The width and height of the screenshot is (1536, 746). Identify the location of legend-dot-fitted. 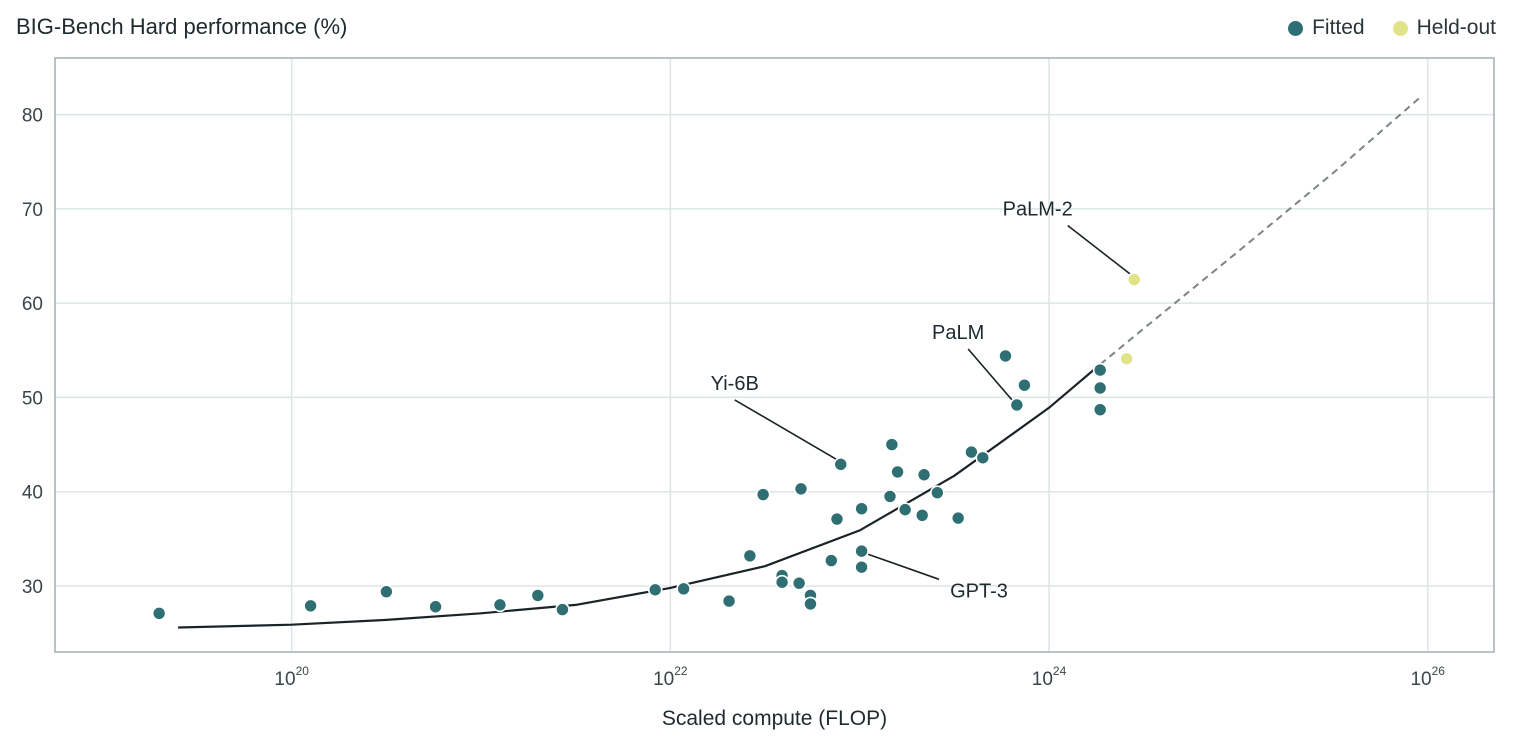
(1296, 28).